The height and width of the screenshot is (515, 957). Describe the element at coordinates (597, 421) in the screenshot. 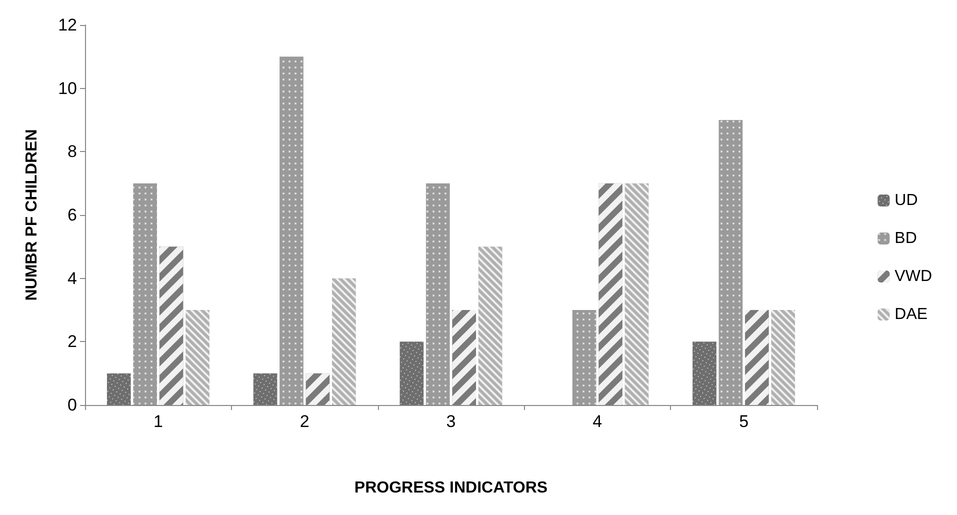

I see `x-tick-label: 4` at that location.